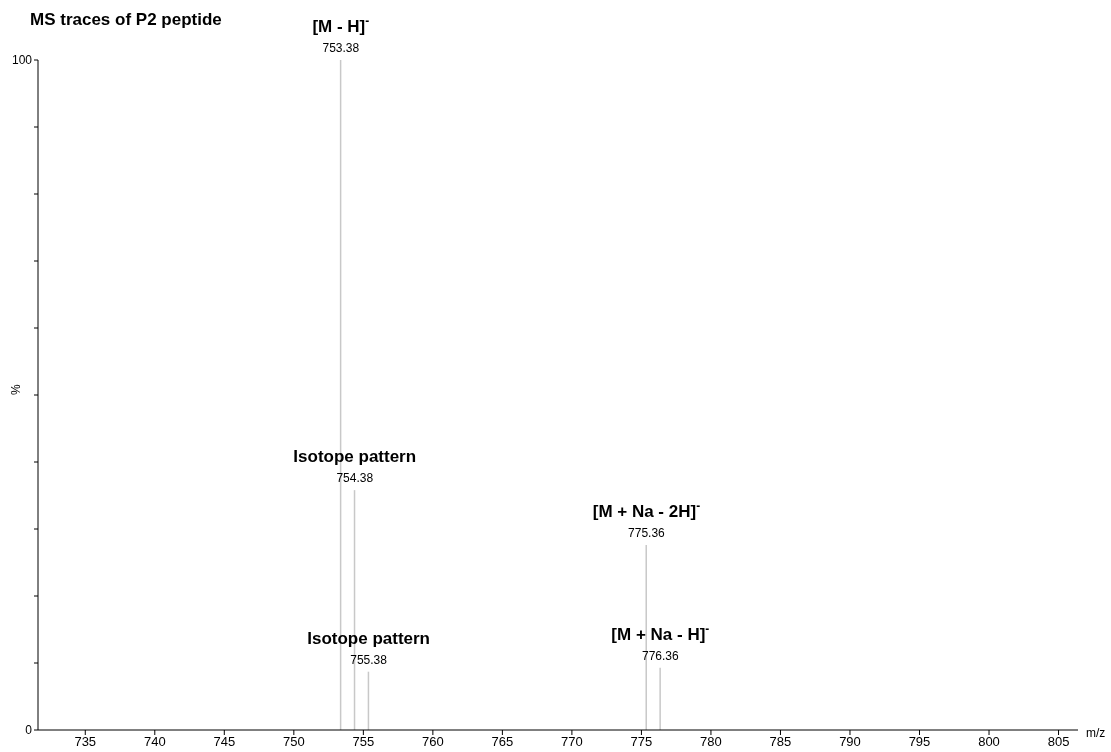 Image resolution: width=1111 pixels, height=752 pixels. What do you see at coordinates (363, 742) in the screenshot?
I see `x-tick-label: 755` at bounding box center [363, 742].